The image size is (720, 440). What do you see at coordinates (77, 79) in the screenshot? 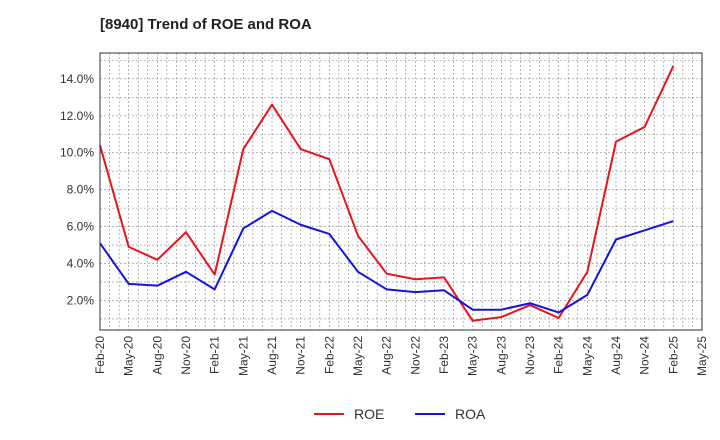
I see `y-tick-label: 14.0%` at bounding box center [77, 79].